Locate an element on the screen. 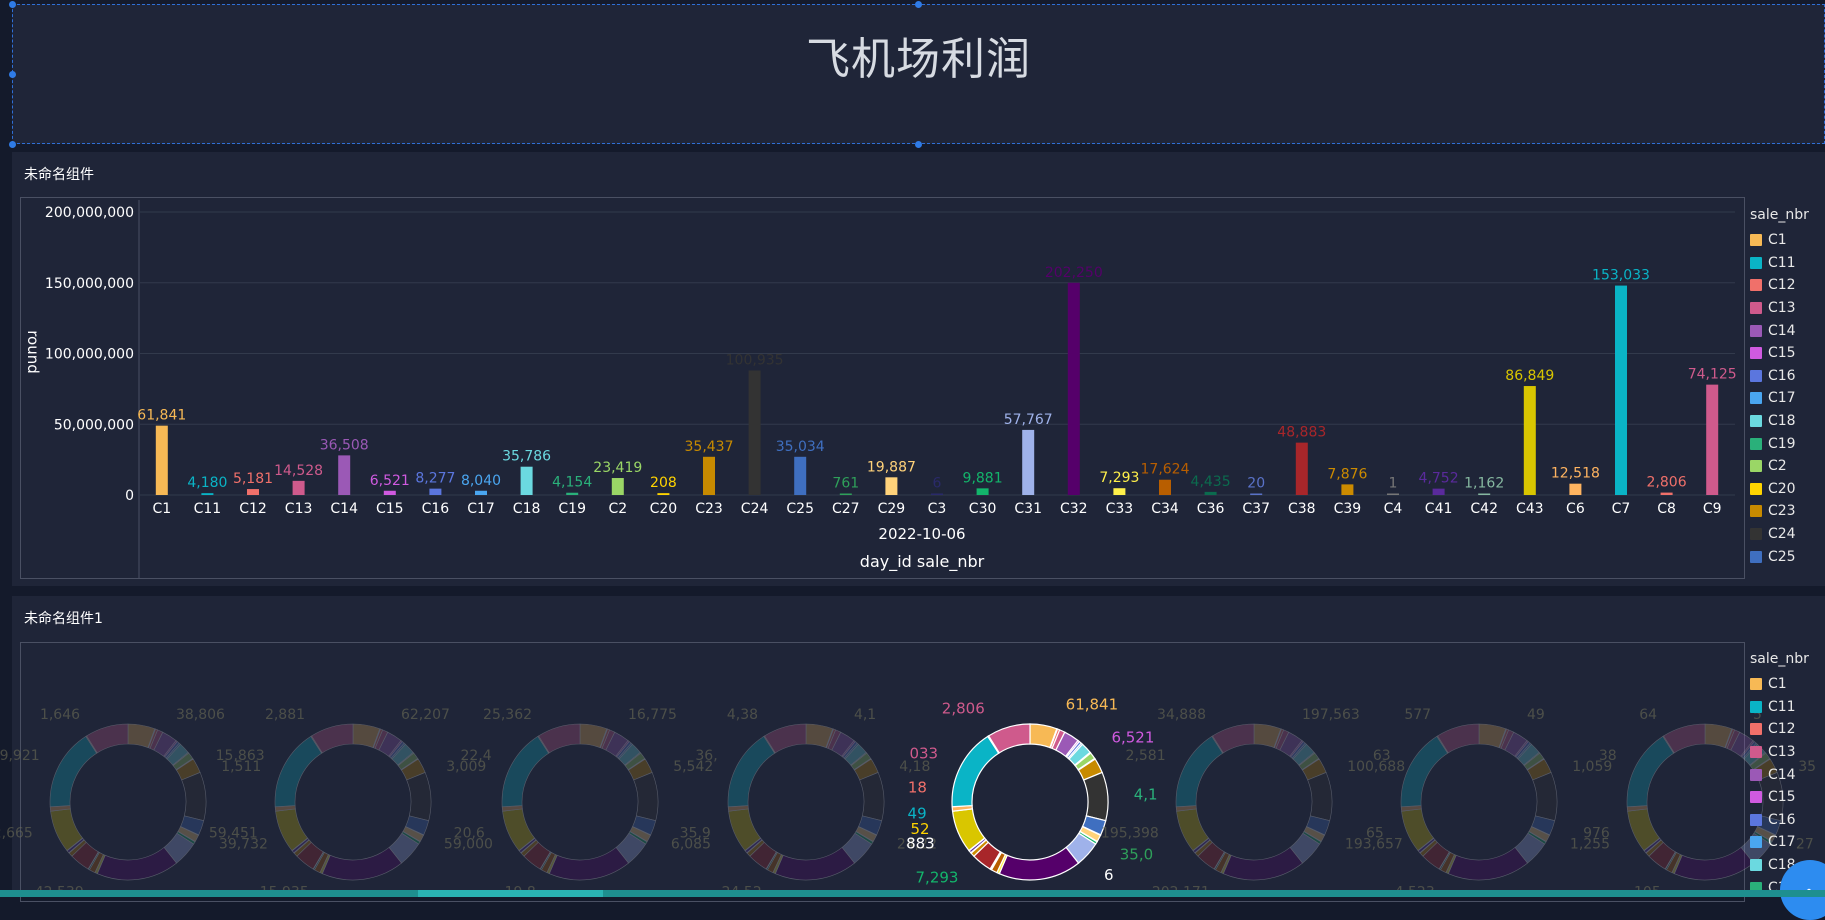  legend-item: C20 is located at coordinates (1779, 489).